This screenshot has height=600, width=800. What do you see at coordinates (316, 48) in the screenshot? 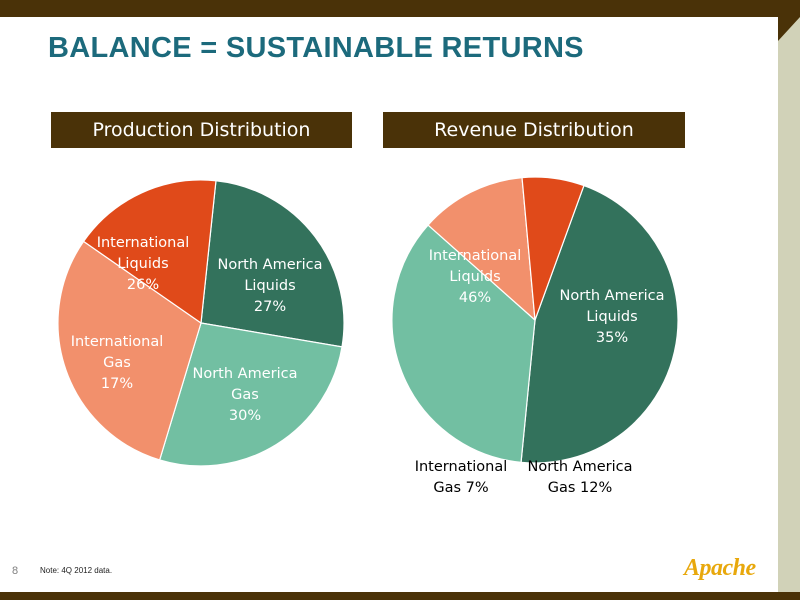
I see `slide-title: BALANCE = SUSTAINABLE RETURNS` at bounding box center [316, 48].